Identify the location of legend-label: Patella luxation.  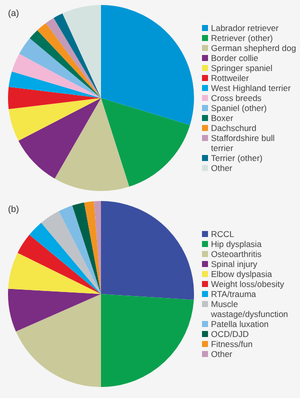
(240, 324).